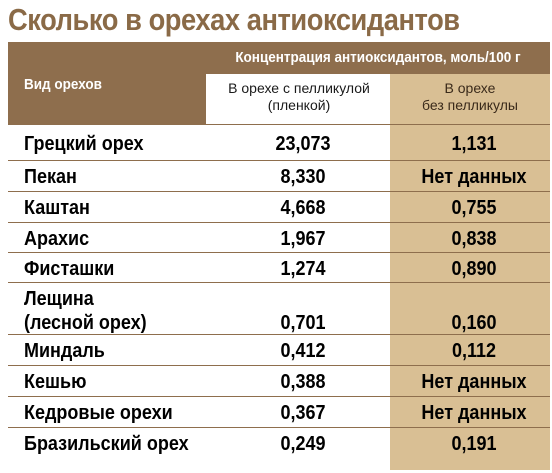  I want to click on with-skin-value: 8,330, so click(303, 177).